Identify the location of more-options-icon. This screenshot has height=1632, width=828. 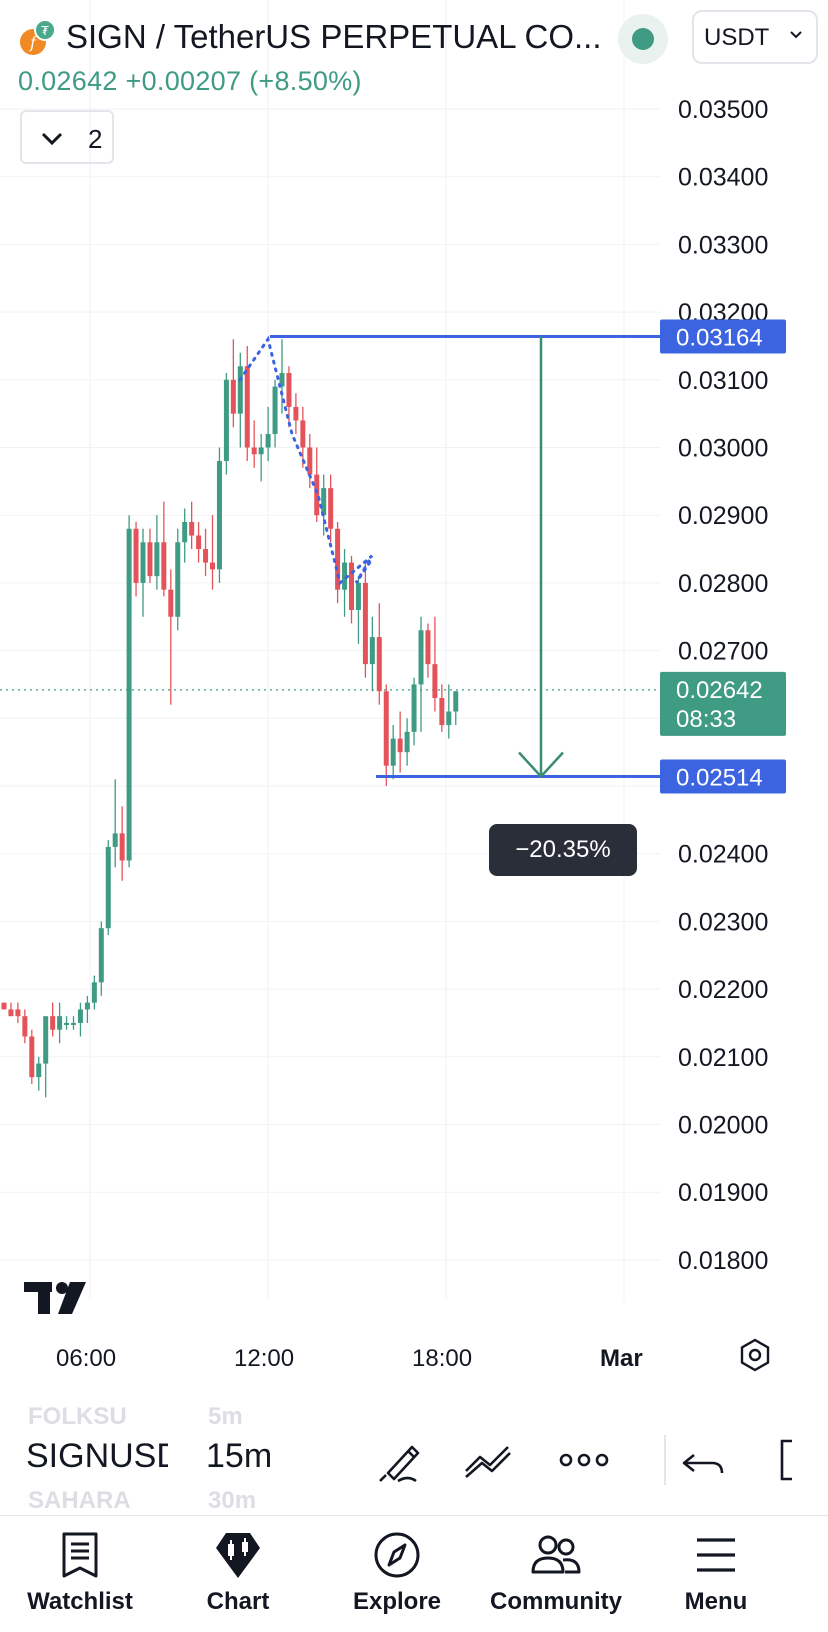
(584, 1460).